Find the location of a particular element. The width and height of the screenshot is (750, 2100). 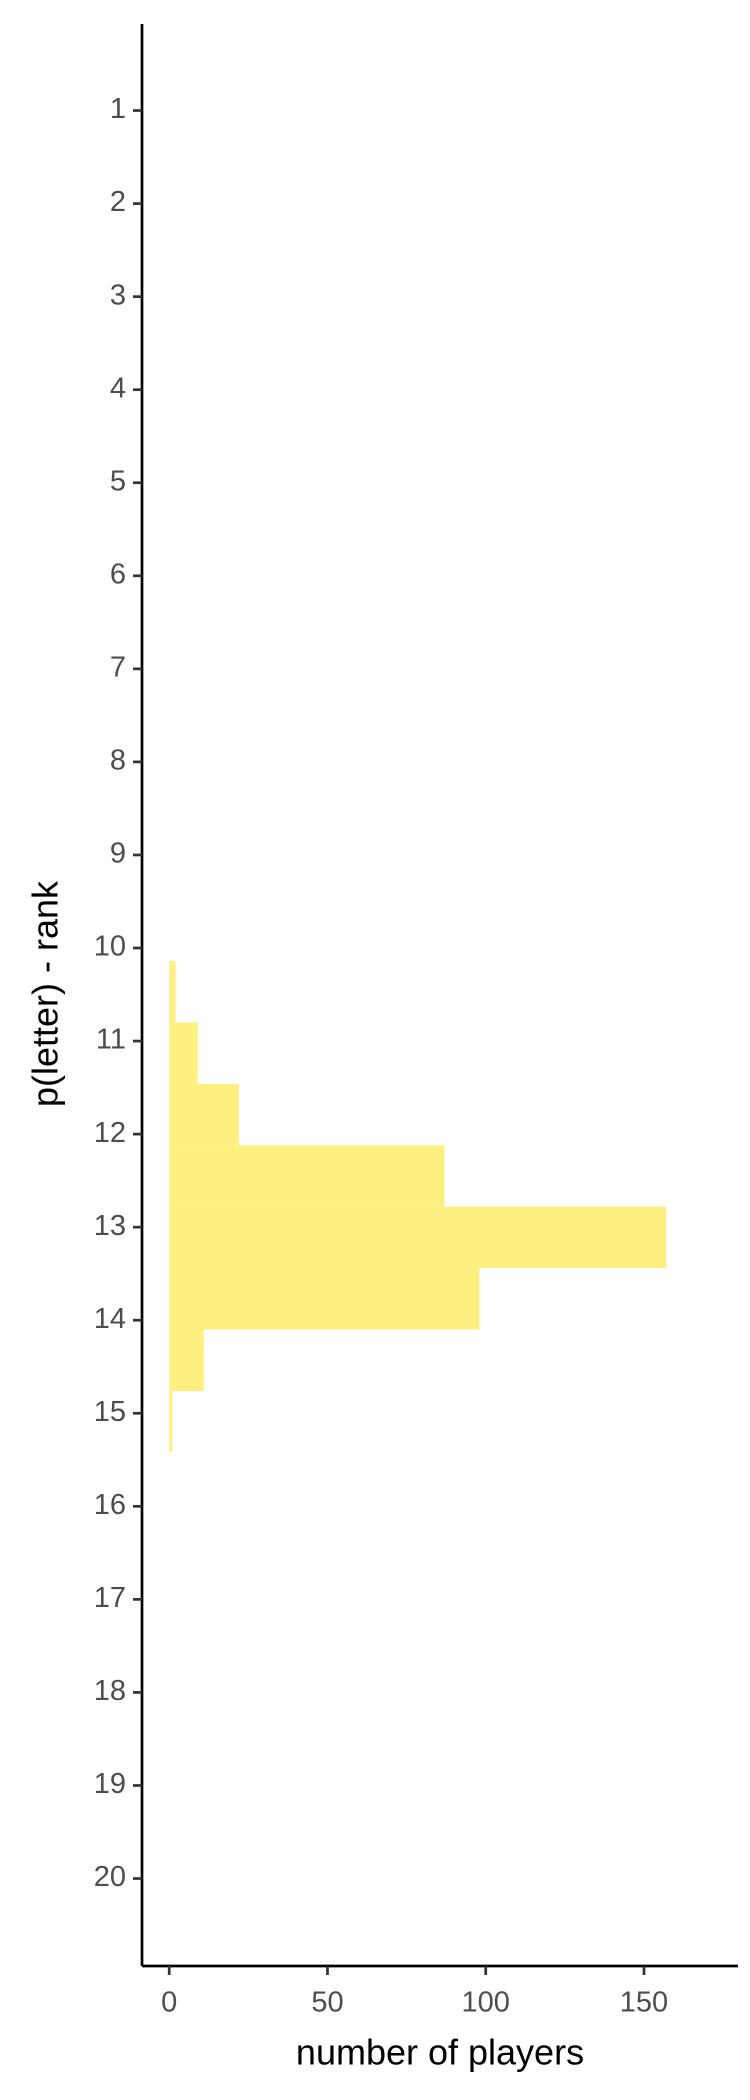

y-tick-label: 18 is located at coordinates (110, 1691).